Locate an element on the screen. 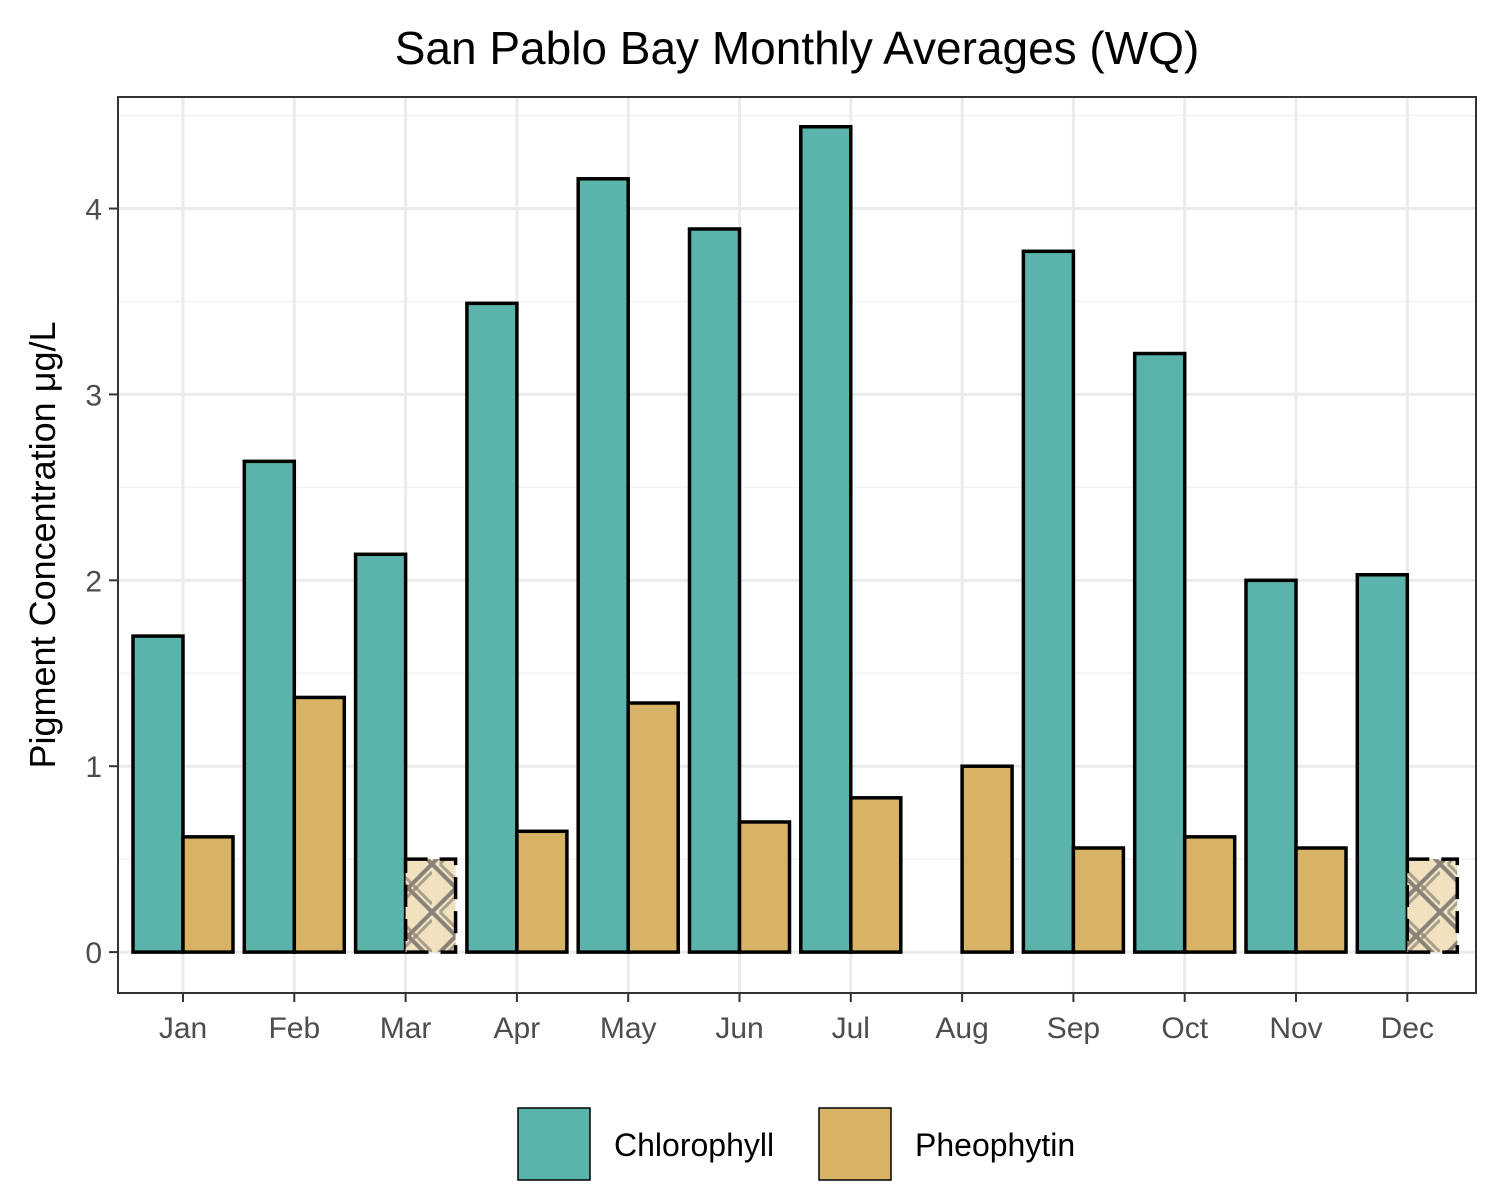 This screenshot has height=1200, width=1500. legend-key-pheophytin is located at coordinates (855, 1144).